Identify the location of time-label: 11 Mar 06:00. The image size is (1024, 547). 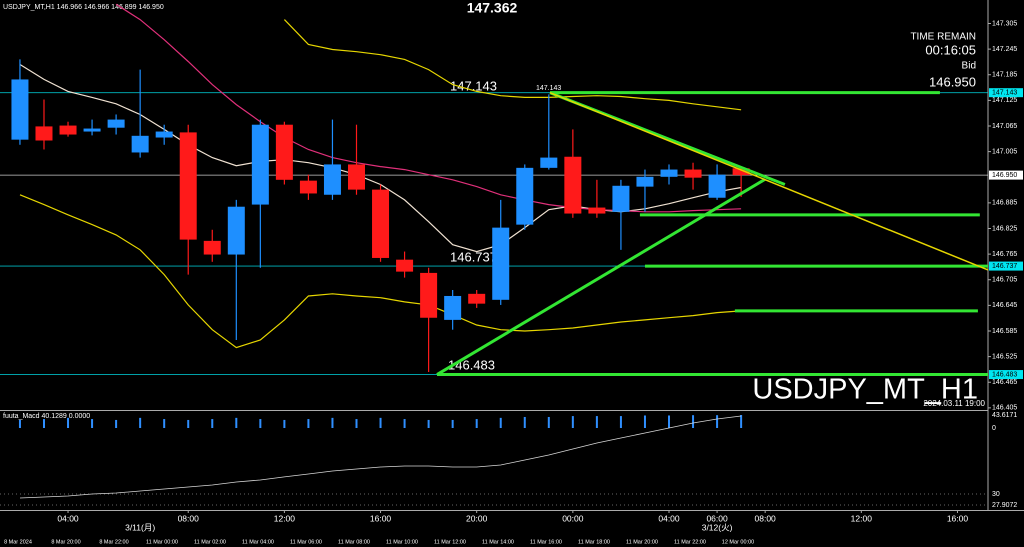
(306, 542).